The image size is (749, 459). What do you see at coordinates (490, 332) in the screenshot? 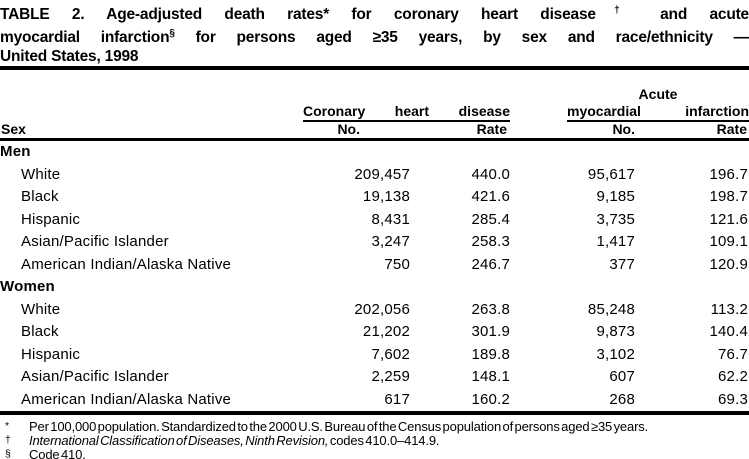
I see `chd-rate-cell: 301.9` at bounding box center [490, 332].